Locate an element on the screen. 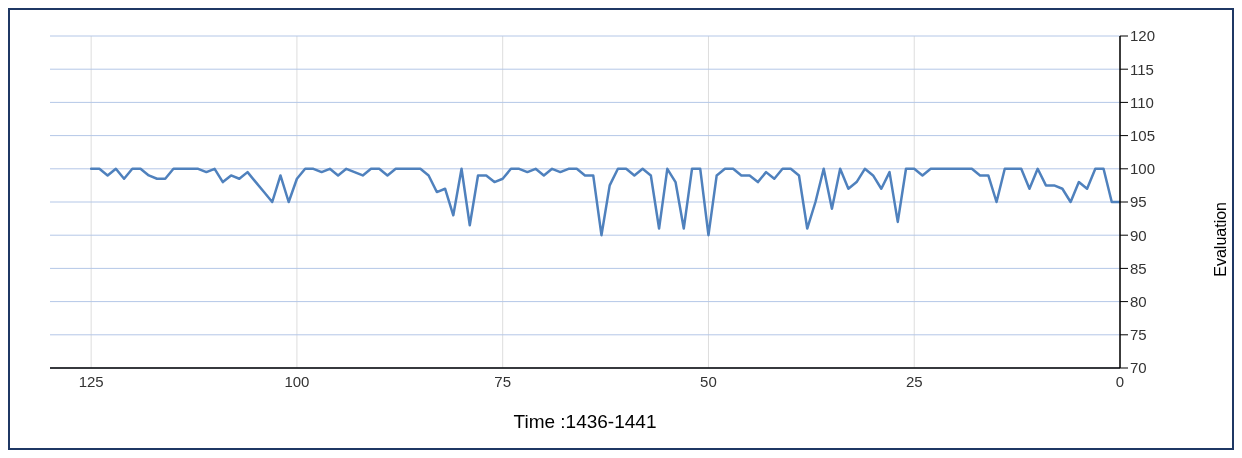  x-tick-label: 100 is located at coordinates (297, 381).